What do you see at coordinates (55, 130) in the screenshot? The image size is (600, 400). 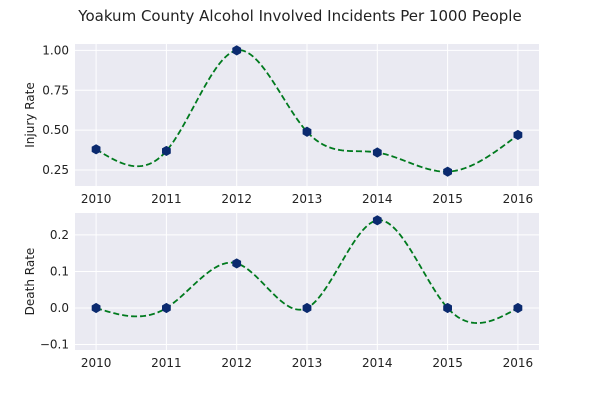 I see `y-tick-label: 0.50` at bounding box center [55, 130].